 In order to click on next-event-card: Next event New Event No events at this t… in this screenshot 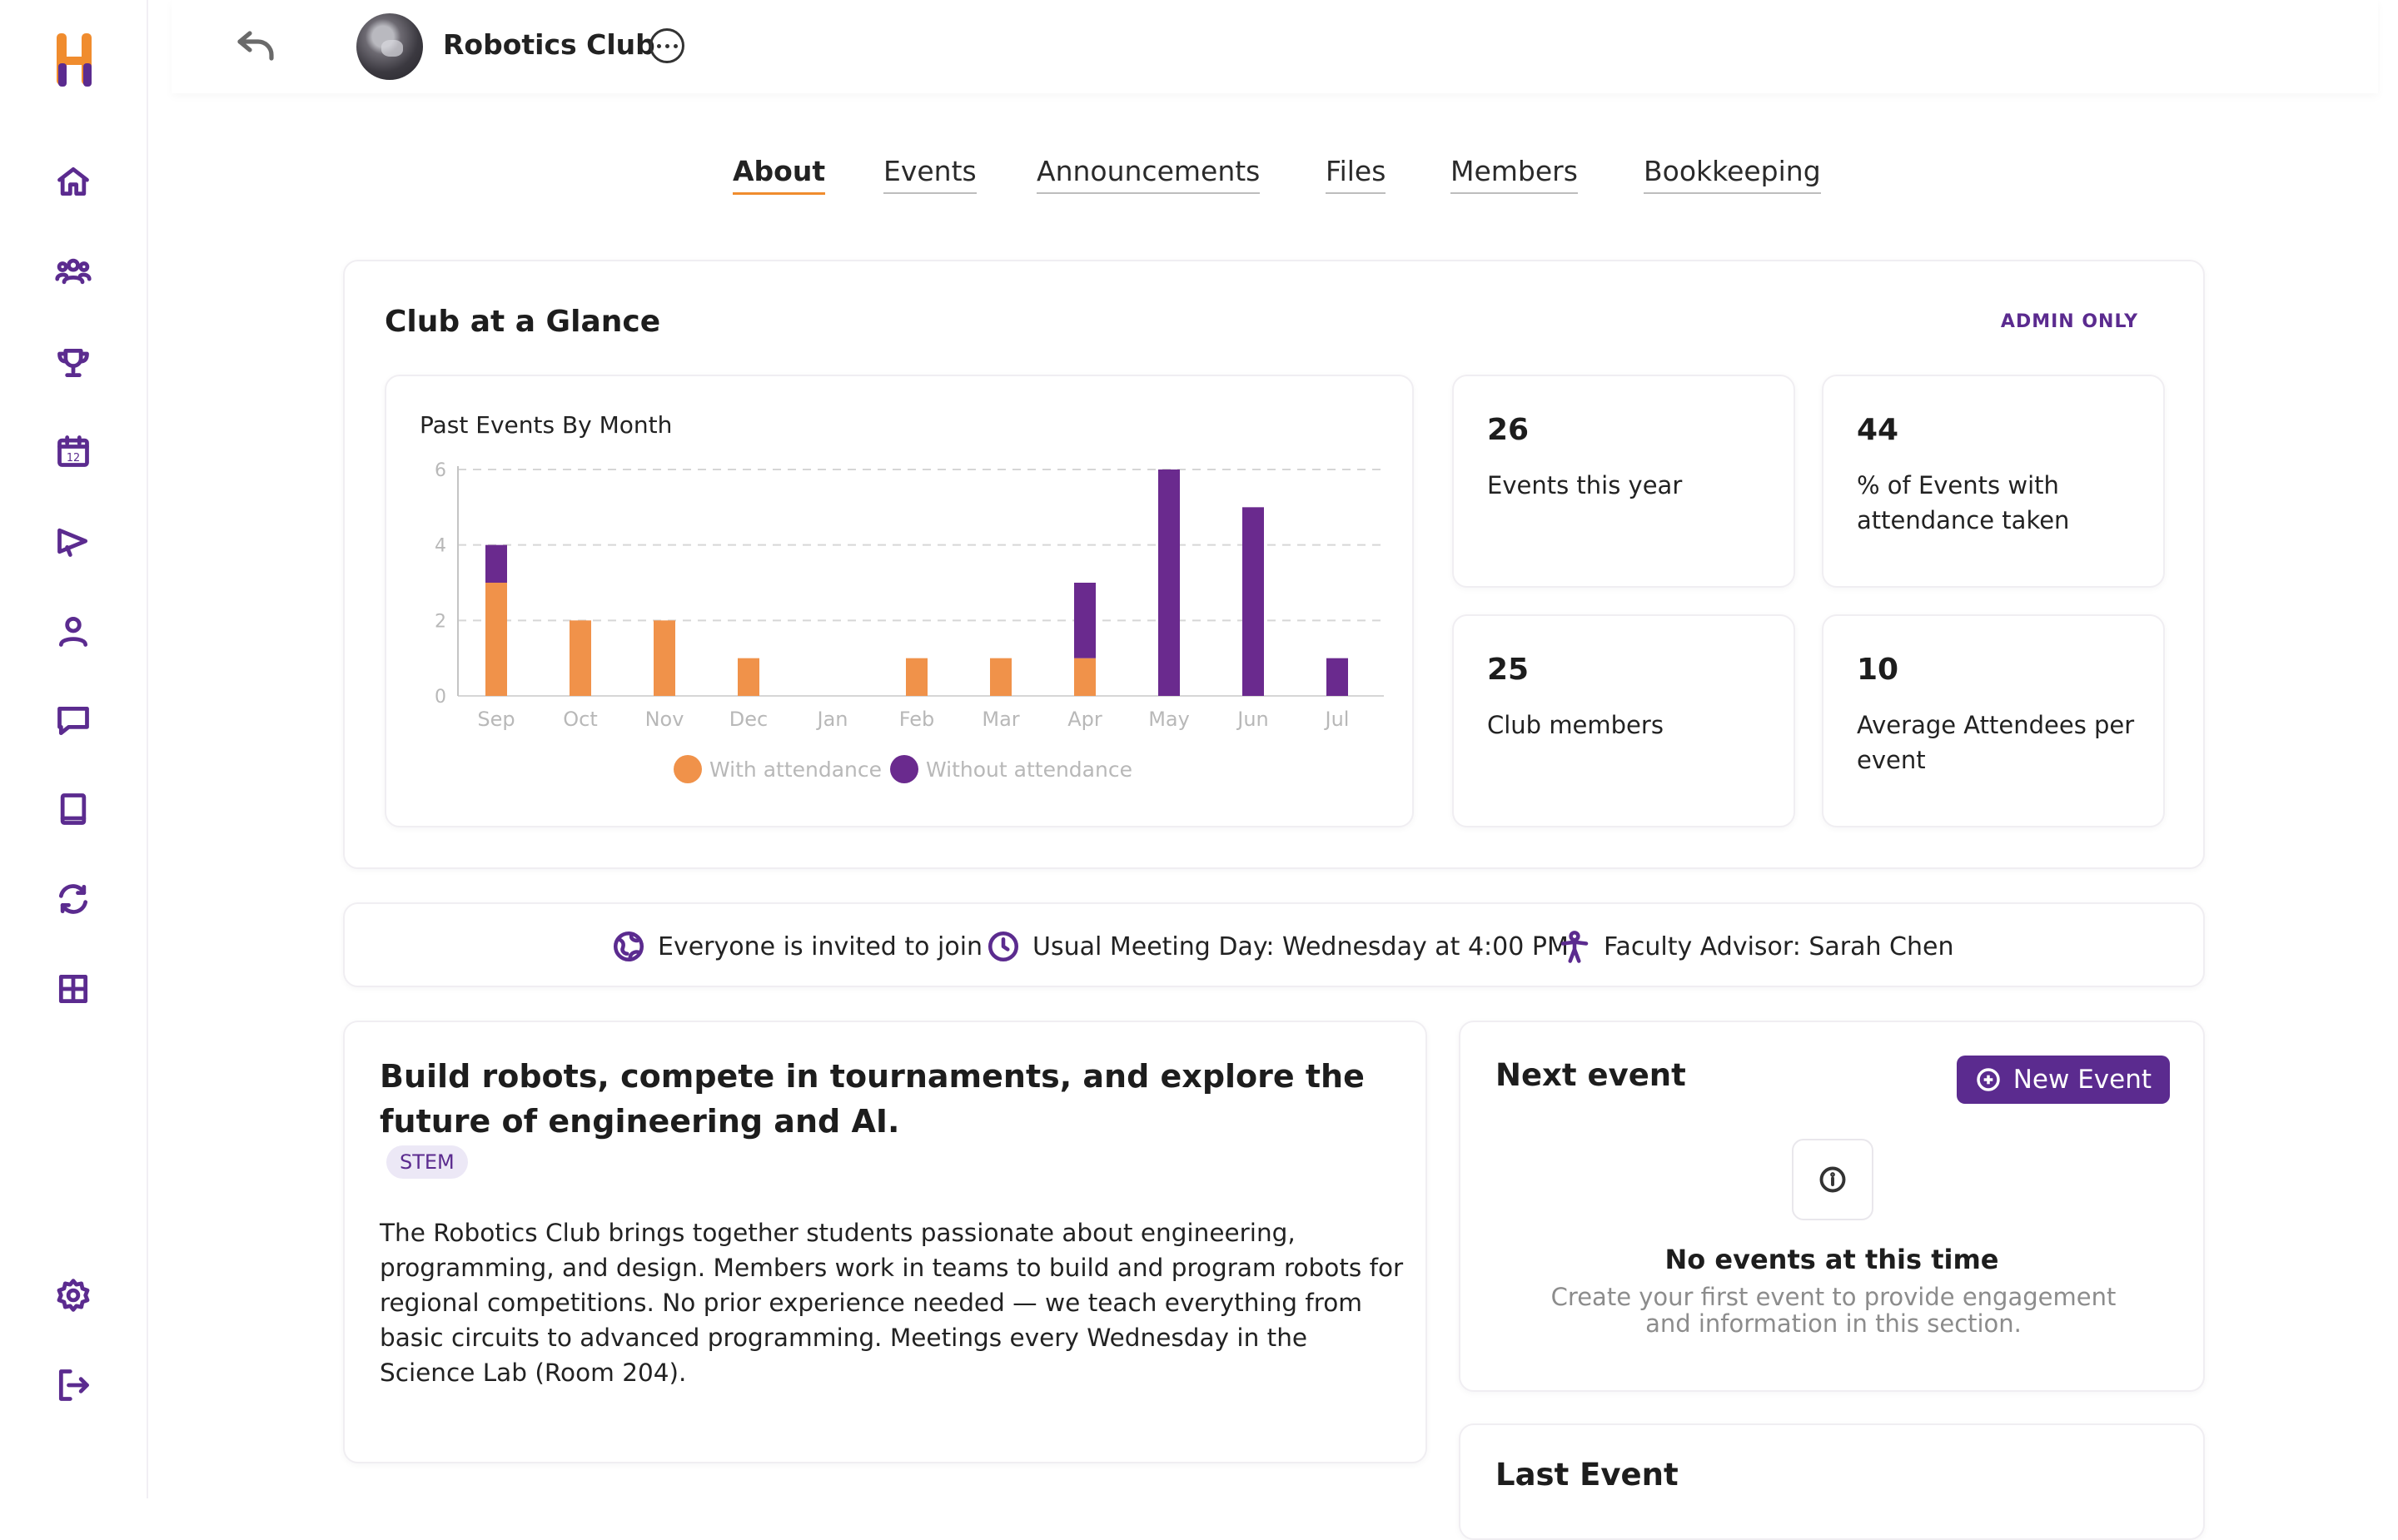, I will do `click(1832, 1206)`.